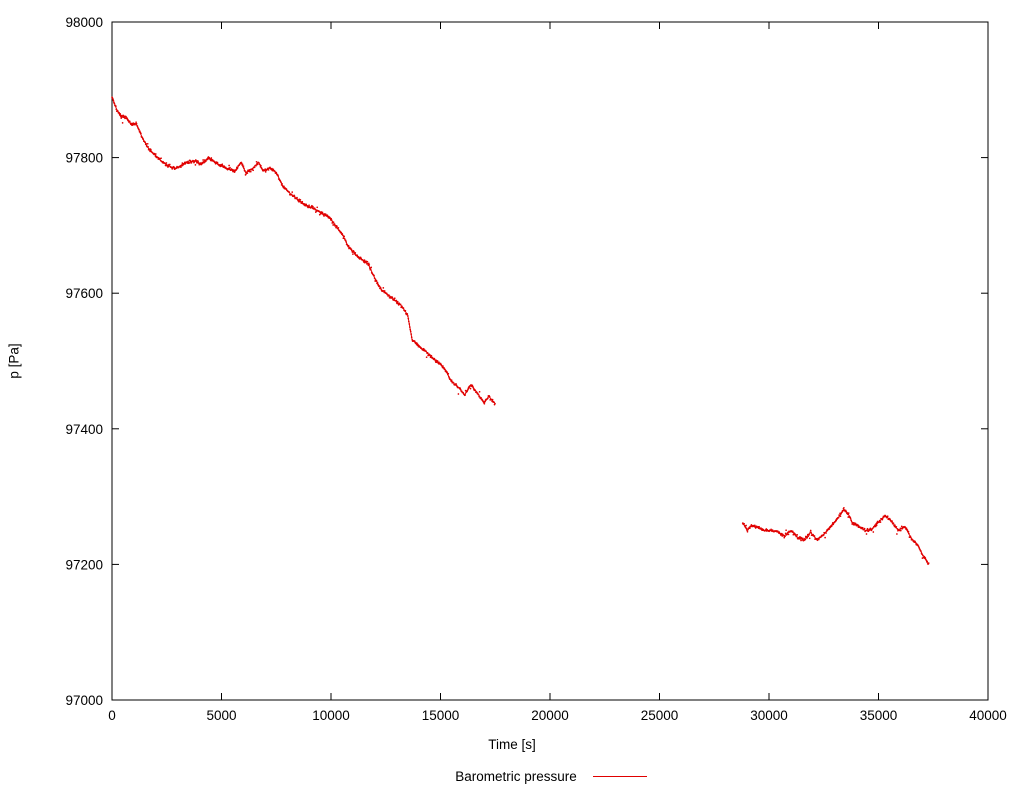 This screenshot has width=1024, height=800. I want to click on svg-text: 0, so click(112, 715).